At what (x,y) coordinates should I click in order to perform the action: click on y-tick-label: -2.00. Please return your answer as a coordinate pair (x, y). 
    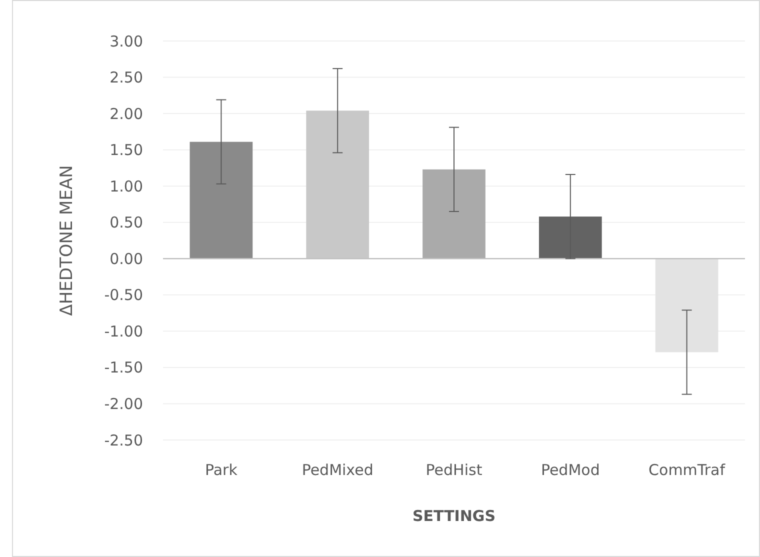
    Looking at the image, I should click on (123, 403).